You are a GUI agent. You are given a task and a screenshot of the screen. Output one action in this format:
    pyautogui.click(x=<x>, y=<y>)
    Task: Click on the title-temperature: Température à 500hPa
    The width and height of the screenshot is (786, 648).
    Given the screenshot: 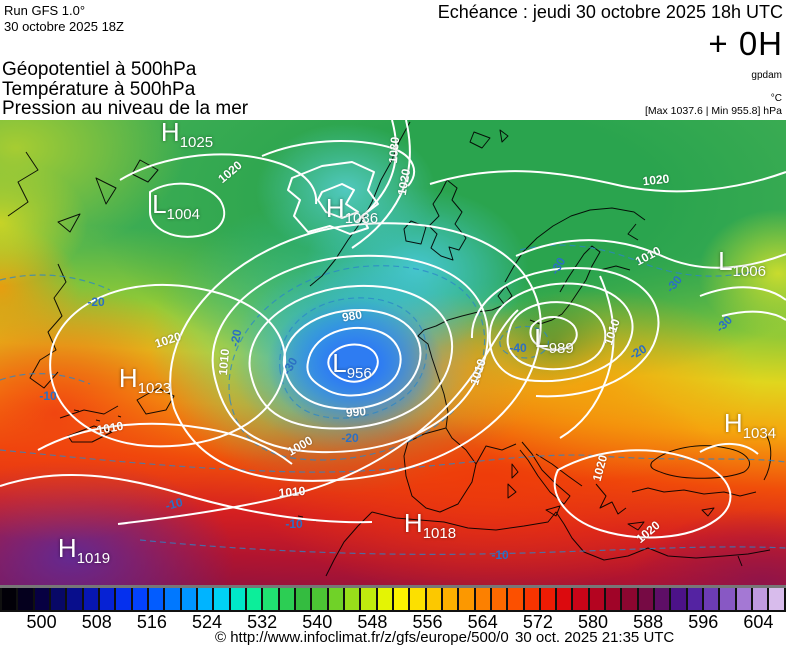 What is the action you would take?
    pyautogui.click(x=99, y=89)
    